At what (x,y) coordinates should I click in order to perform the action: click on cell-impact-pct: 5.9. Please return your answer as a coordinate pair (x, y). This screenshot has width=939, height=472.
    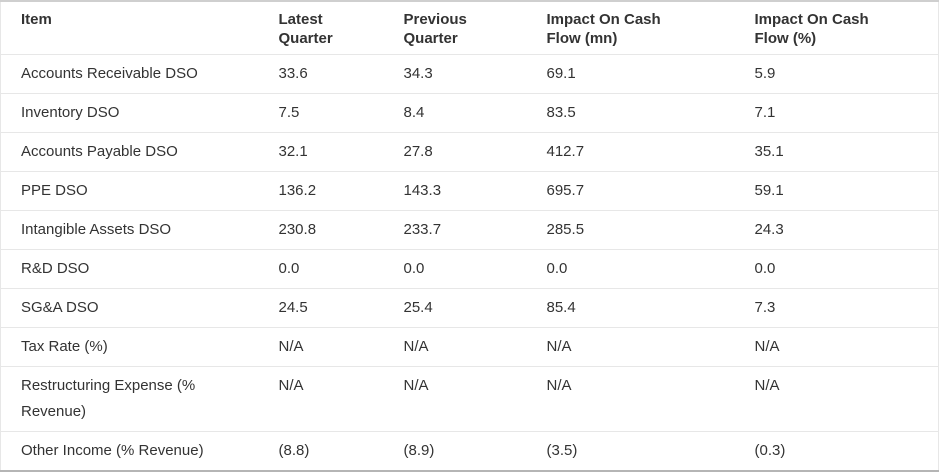
    Looking at the image, I should click on (836, 74).